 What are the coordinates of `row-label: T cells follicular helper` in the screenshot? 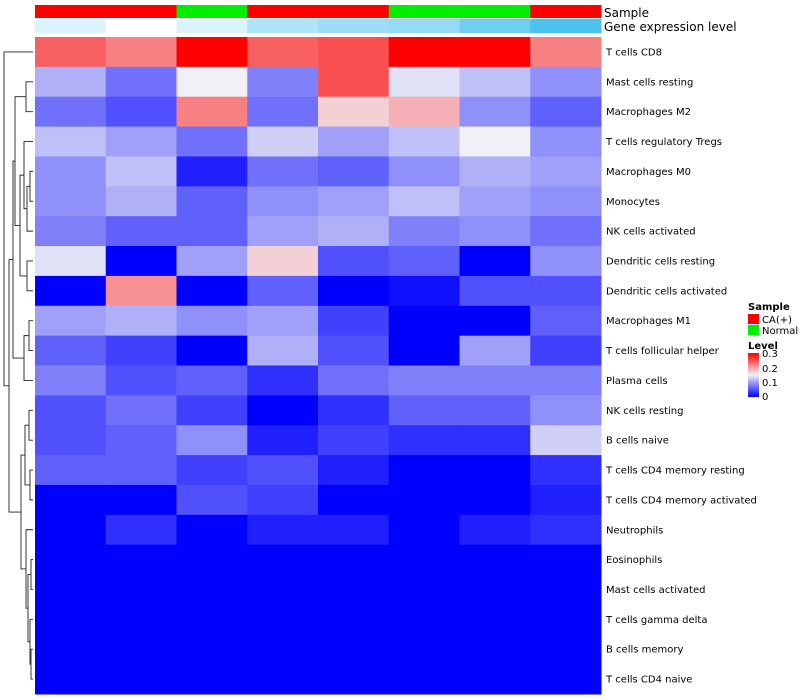 It's located at (662, 351).